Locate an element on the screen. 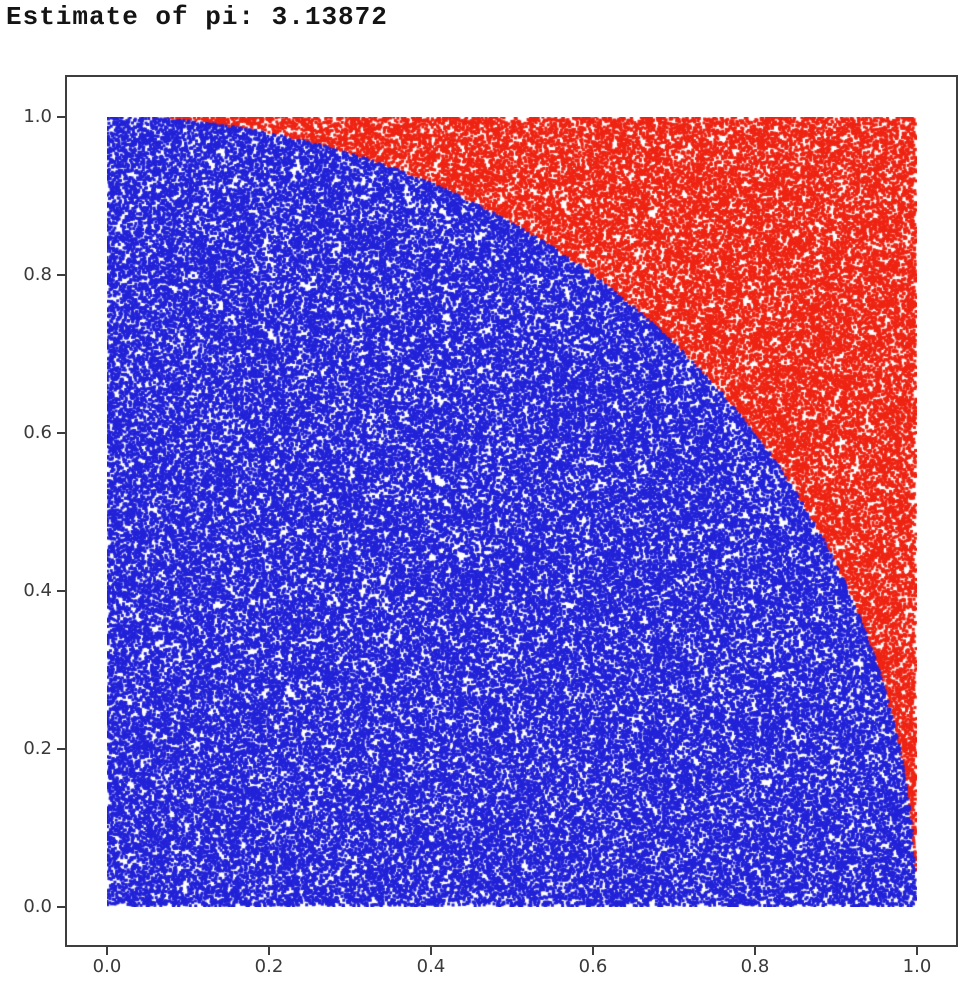 The height and width of the screenshot is (988, 966). x-tick-label: 0.6 is located at coordinates (593, 966).